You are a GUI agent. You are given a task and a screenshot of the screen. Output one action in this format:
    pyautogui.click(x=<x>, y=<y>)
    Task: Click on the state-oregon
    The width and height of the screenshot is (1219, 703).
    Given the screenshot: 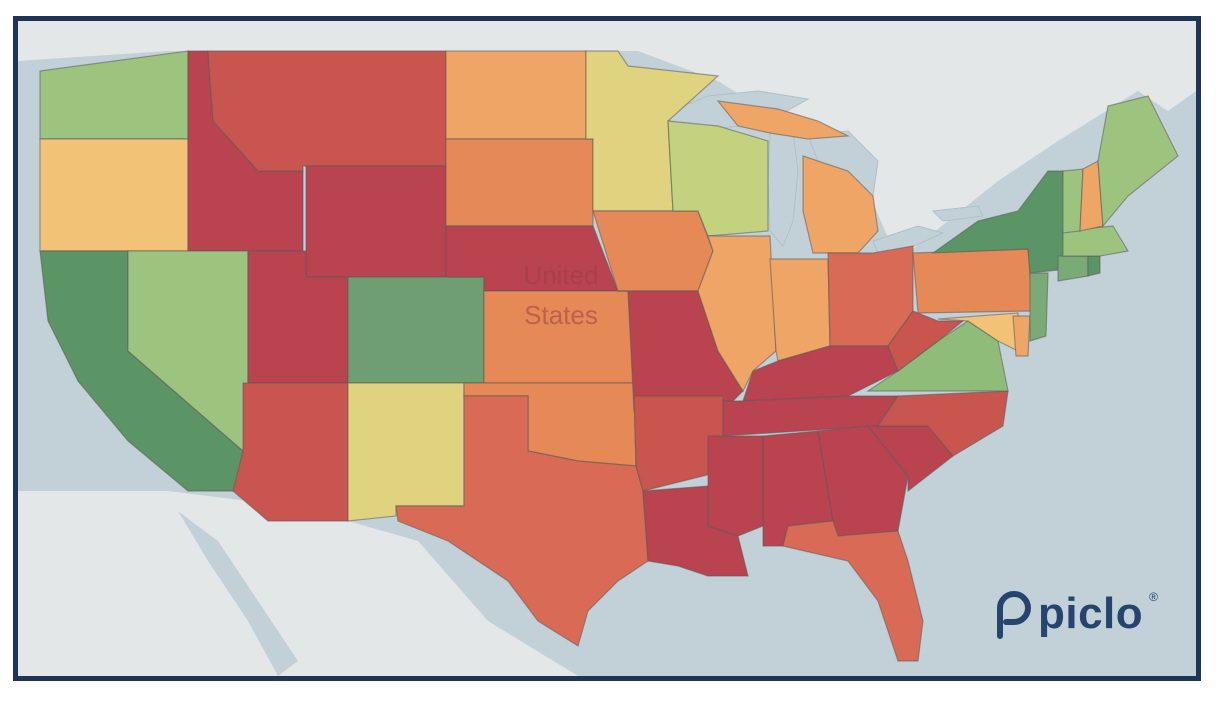 What is the action you would take?
    pyautogui.click(x=114, y=195)
    